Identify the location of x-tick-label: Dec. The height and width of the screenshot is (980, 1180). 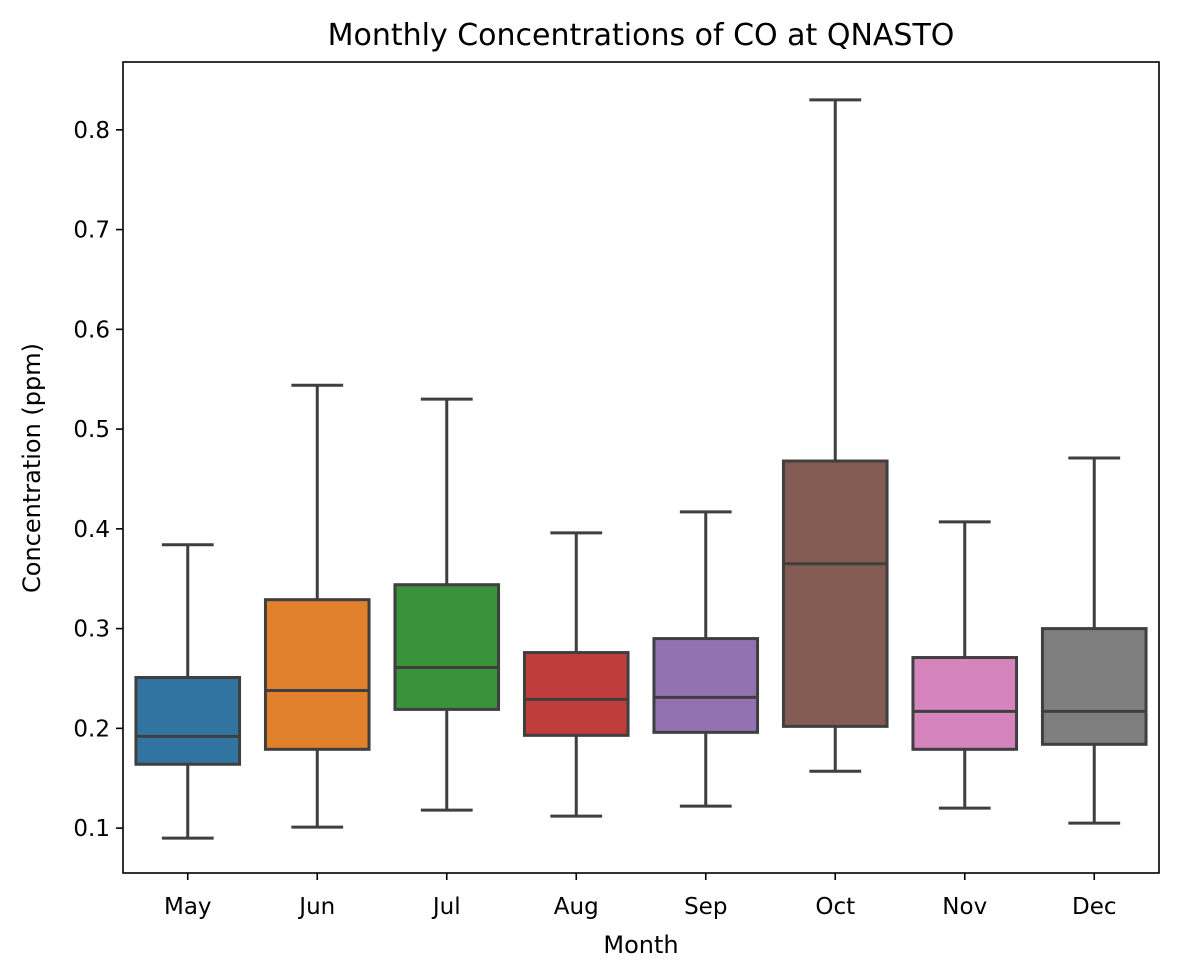
(1094, 907).